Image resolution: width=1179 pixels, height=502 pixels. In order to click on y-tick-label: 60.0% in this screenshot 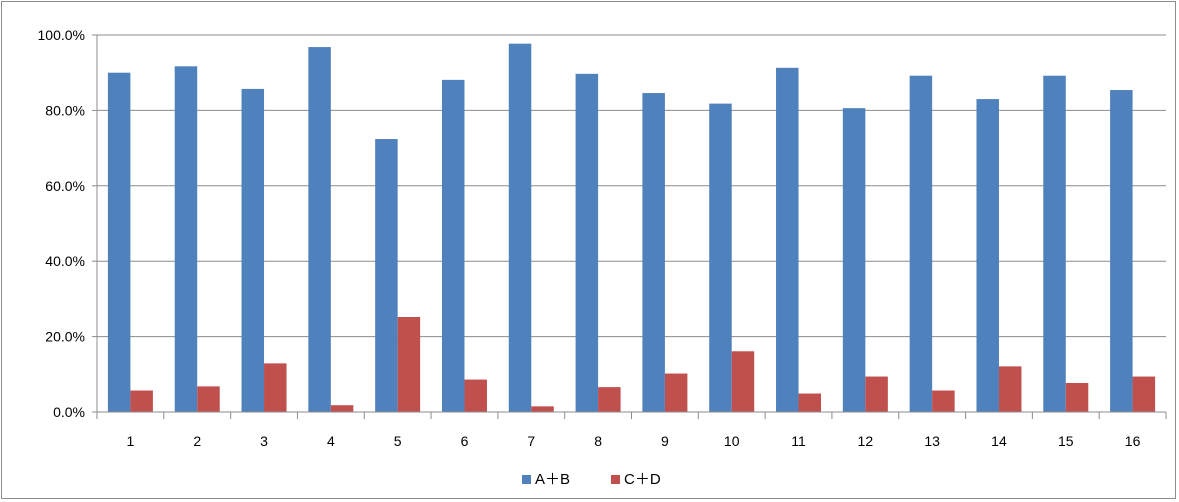, I will do `click(65, 186)`.